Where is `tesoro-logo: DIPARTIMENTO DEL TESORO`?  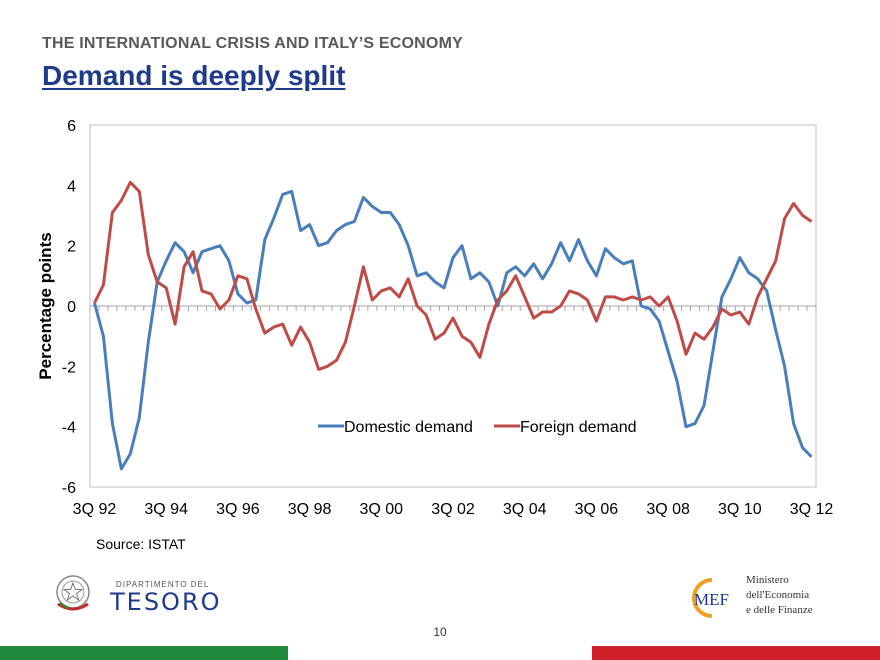 tesoro-logo: DIPARTIMENTO DEL TESORO is located at coordinates (132, 594).